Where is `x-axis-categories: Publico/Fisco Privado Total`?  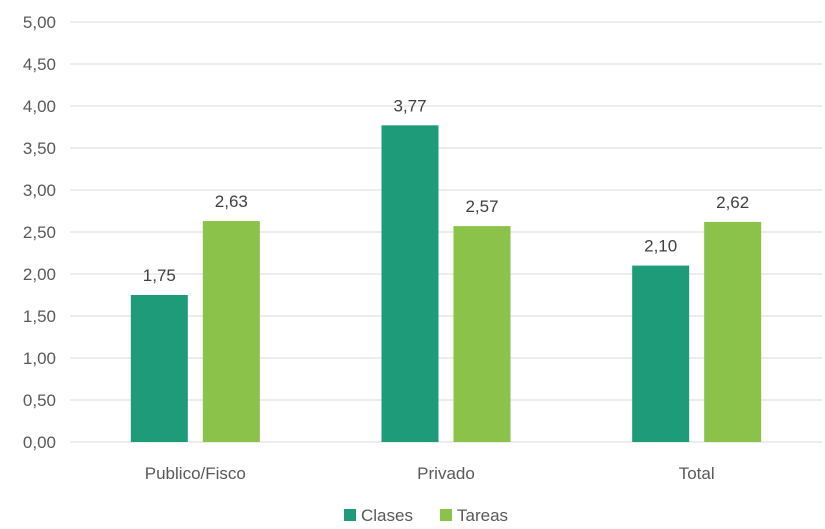
x-axis-categories: Publico/Fisco Privado Total is located at coordinates (430, 473).